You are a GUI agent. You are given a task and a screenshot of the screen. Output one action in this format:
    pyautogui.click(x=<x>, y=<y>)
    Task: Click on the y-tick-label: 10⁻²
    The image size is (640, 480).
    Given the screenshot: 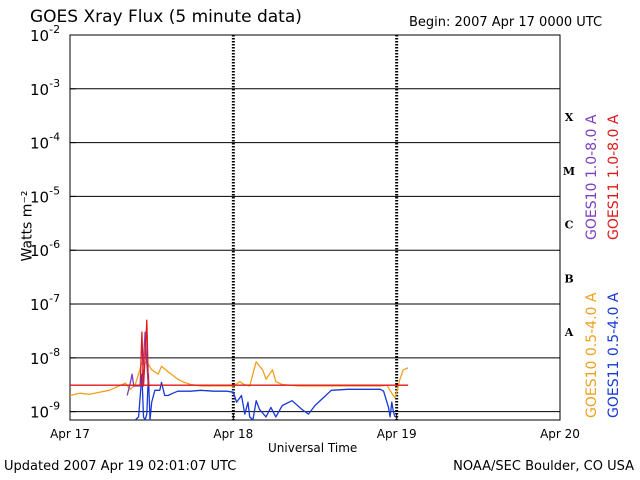 What is the action you would take?
    pyautogui.click(x=45, y=34)
    